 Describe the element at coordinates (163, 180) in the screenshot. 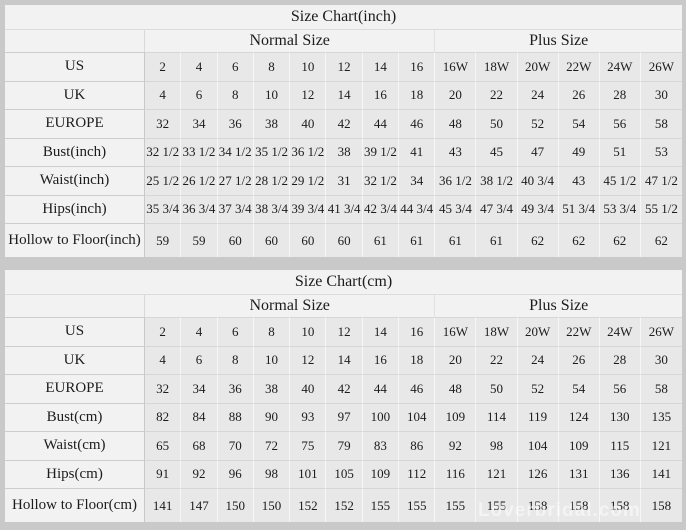

I see `size-cell: 25 1/2` at that location.